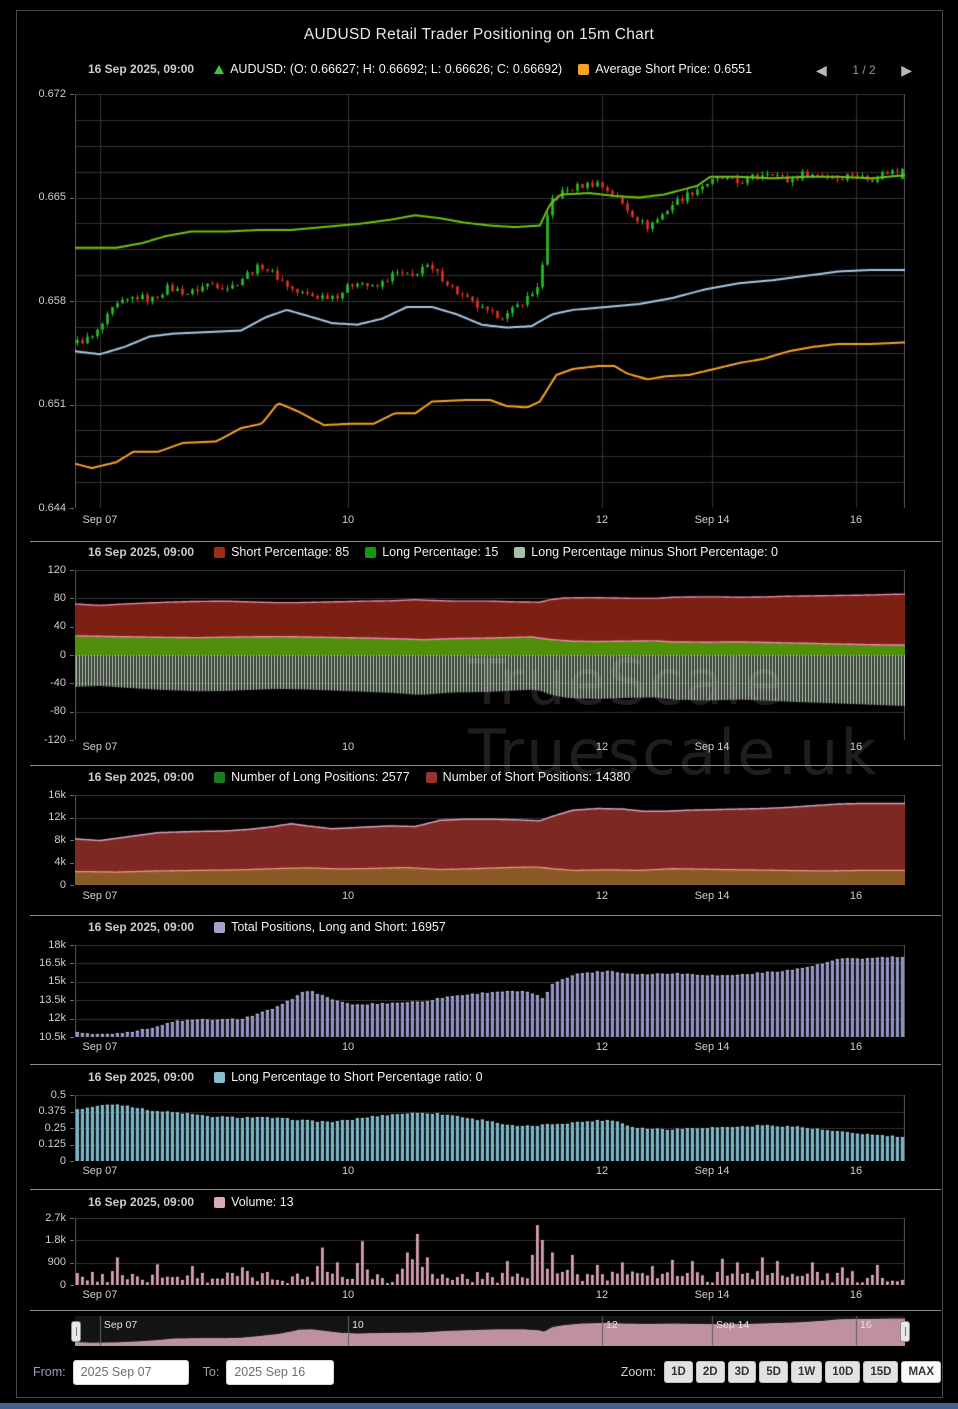 Image resolution: width=958 pixels, height=1409 pixels. Describe the element at coordinates (843, 1372) in the screenshot. I see `zoom-button-10d: 10D` at that location.